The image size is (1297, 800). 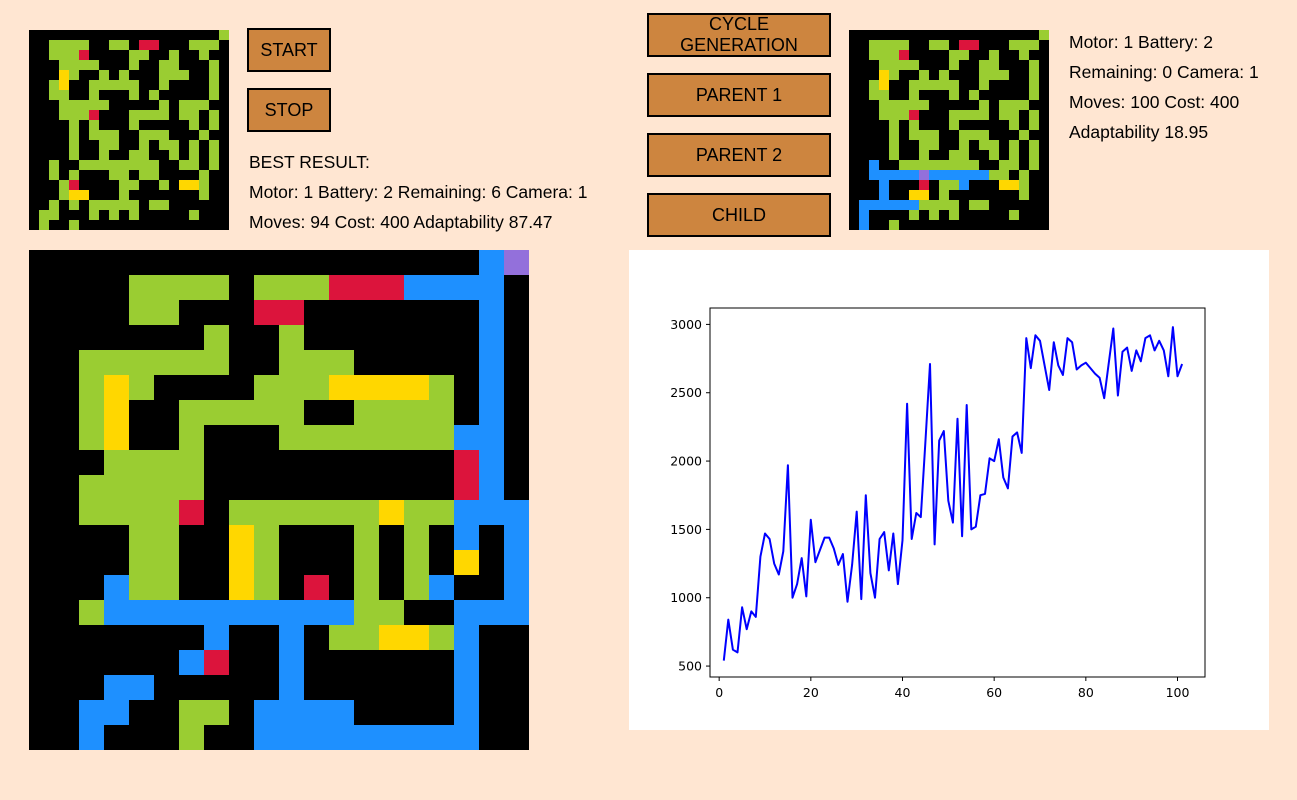 What do you see at coordinates (739, 95) in the screenshot?
I see `parent-1-button: PARENT 1` at bounding box center [739, 95].